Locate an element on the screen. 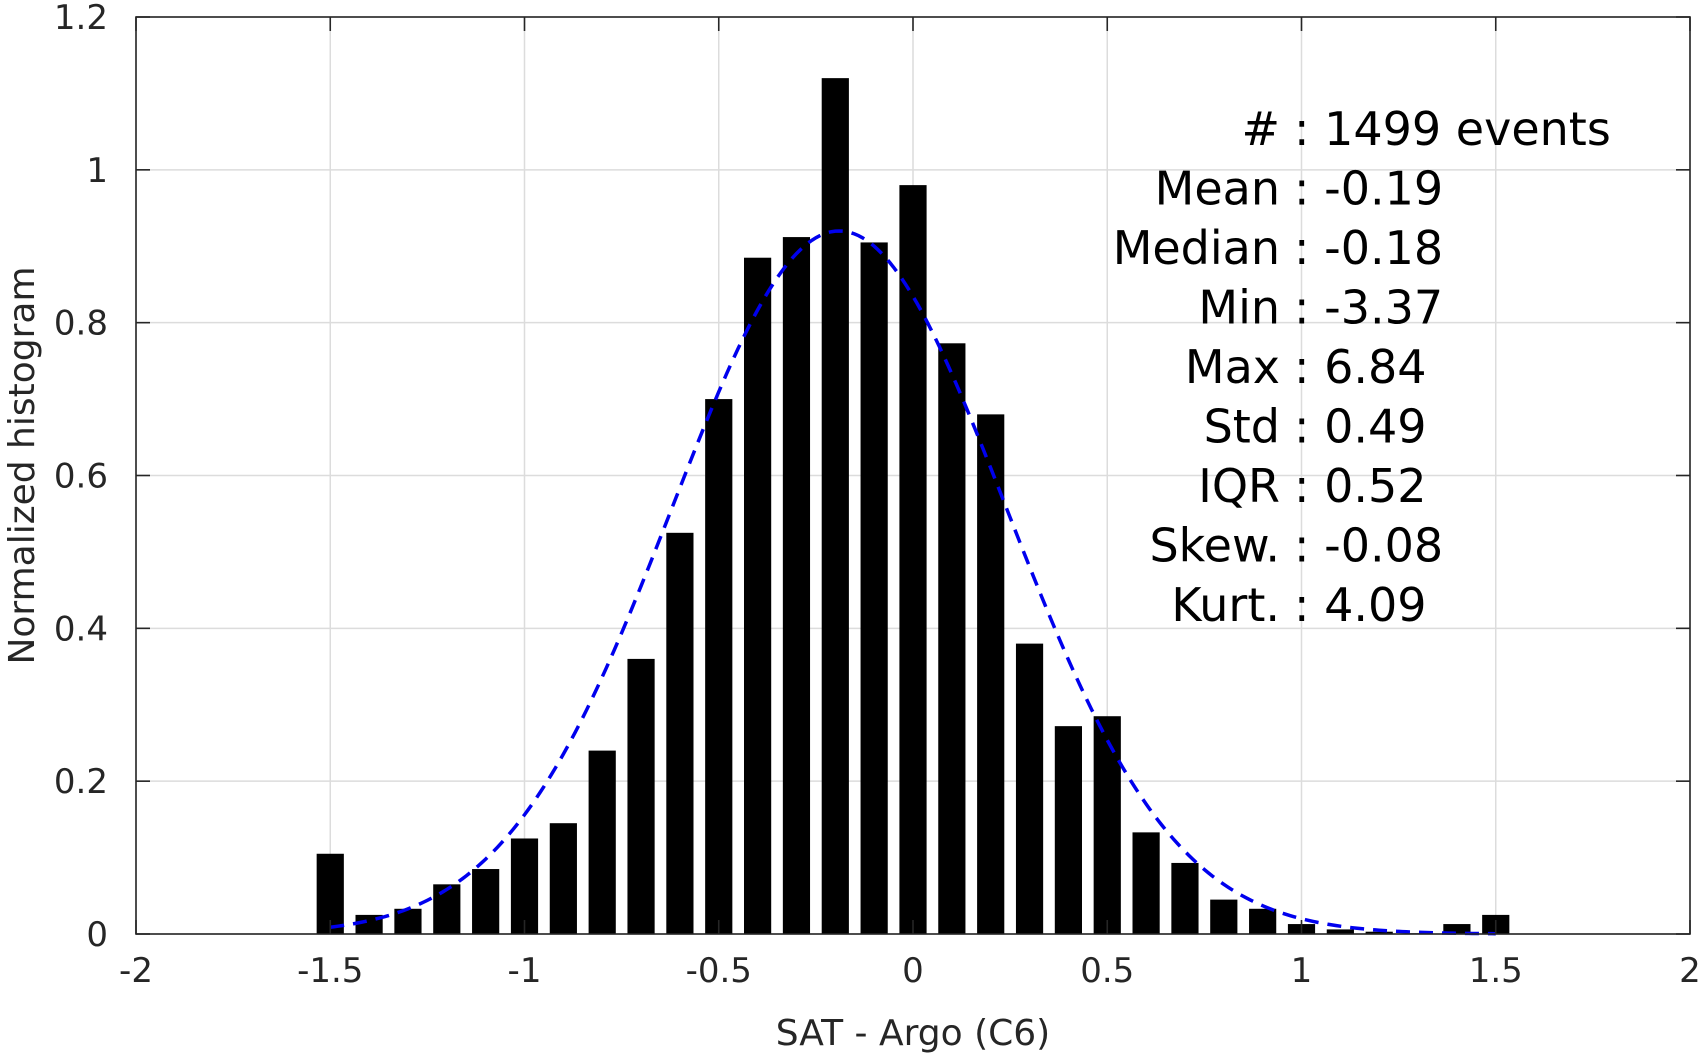 The image size is (1703, 1056). stat-value: : -0.19 is located at coordinates (1368, 189).